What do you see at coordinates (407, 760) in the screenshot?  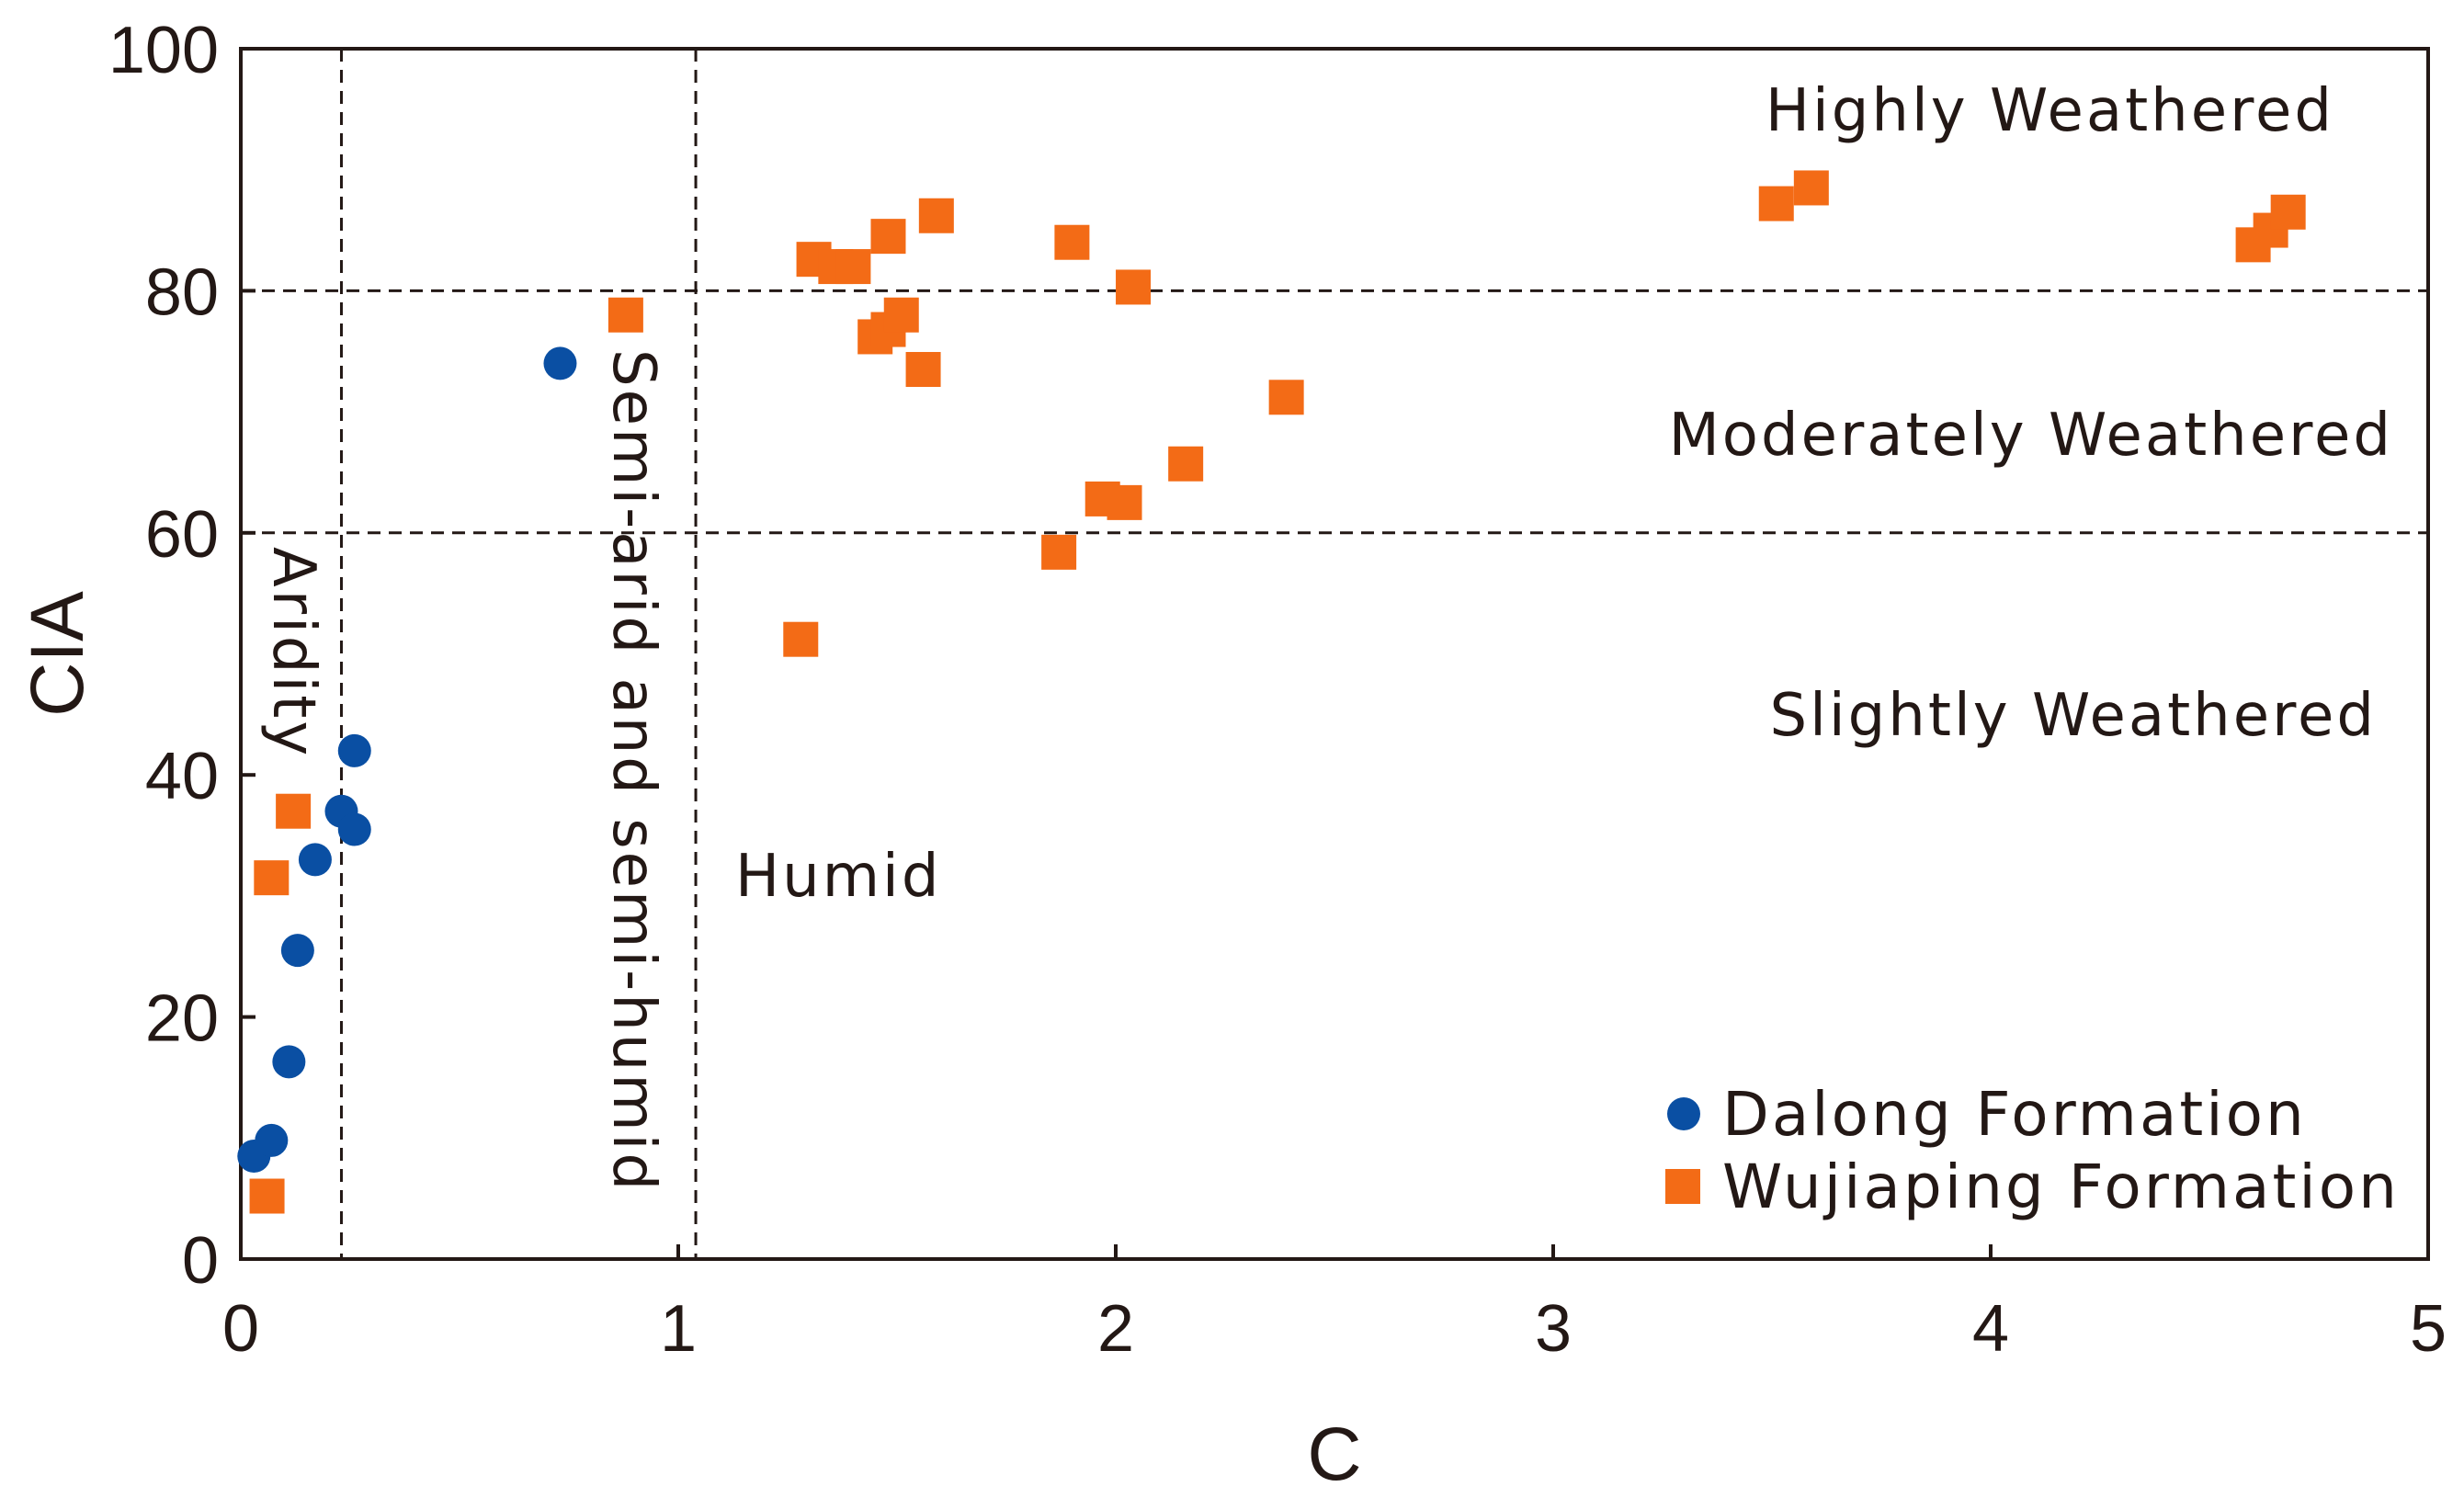 I see `series-dalong` at bounding box center [407, 760].